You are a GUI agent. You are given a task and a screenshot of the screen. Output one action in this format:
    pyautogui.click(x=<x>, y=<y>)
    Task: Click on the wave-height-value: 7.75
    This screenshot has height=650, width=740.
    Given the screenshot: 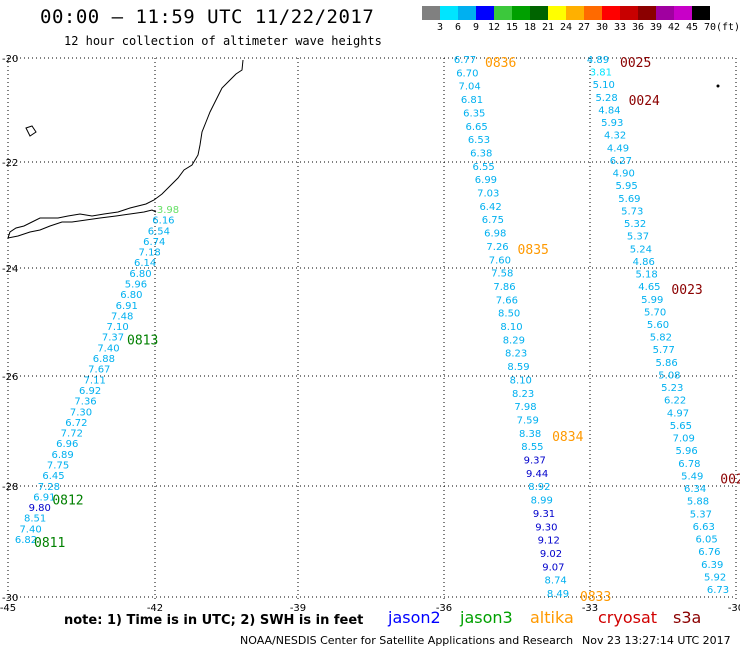 What is the action you would take?
    pyautogui.click(x=58, y=465)
    